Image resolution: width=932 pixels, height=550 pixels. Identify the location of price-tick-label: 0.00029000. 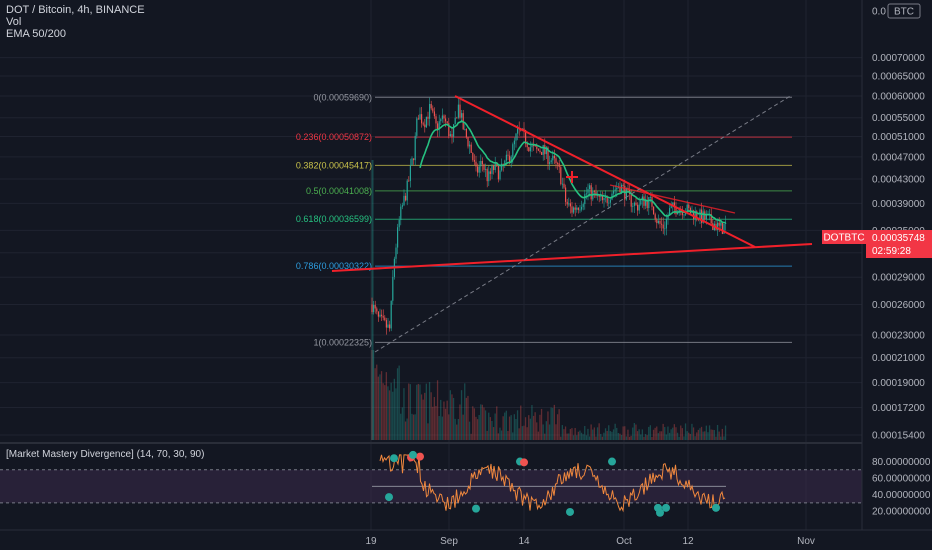
(898, 278).